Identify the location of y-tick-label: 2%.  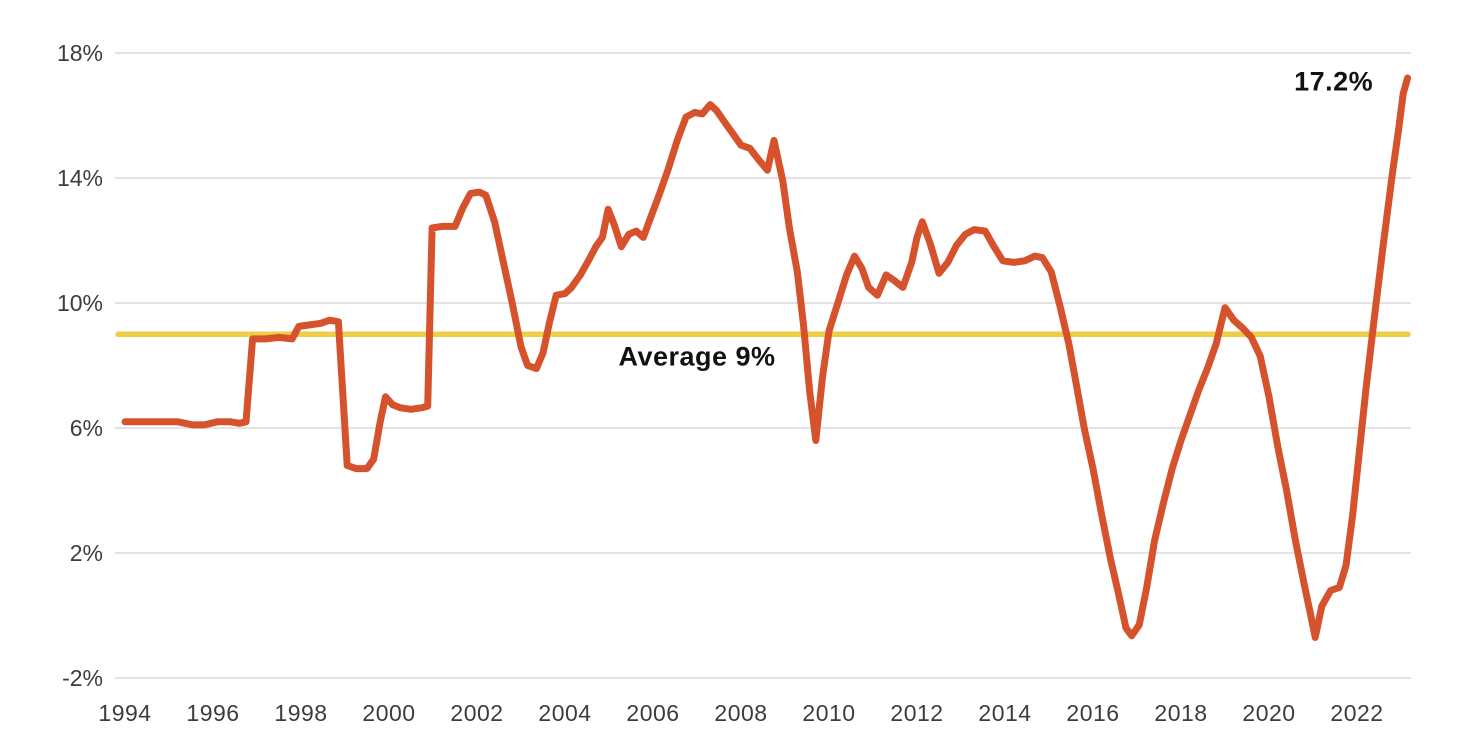
(86, 553).